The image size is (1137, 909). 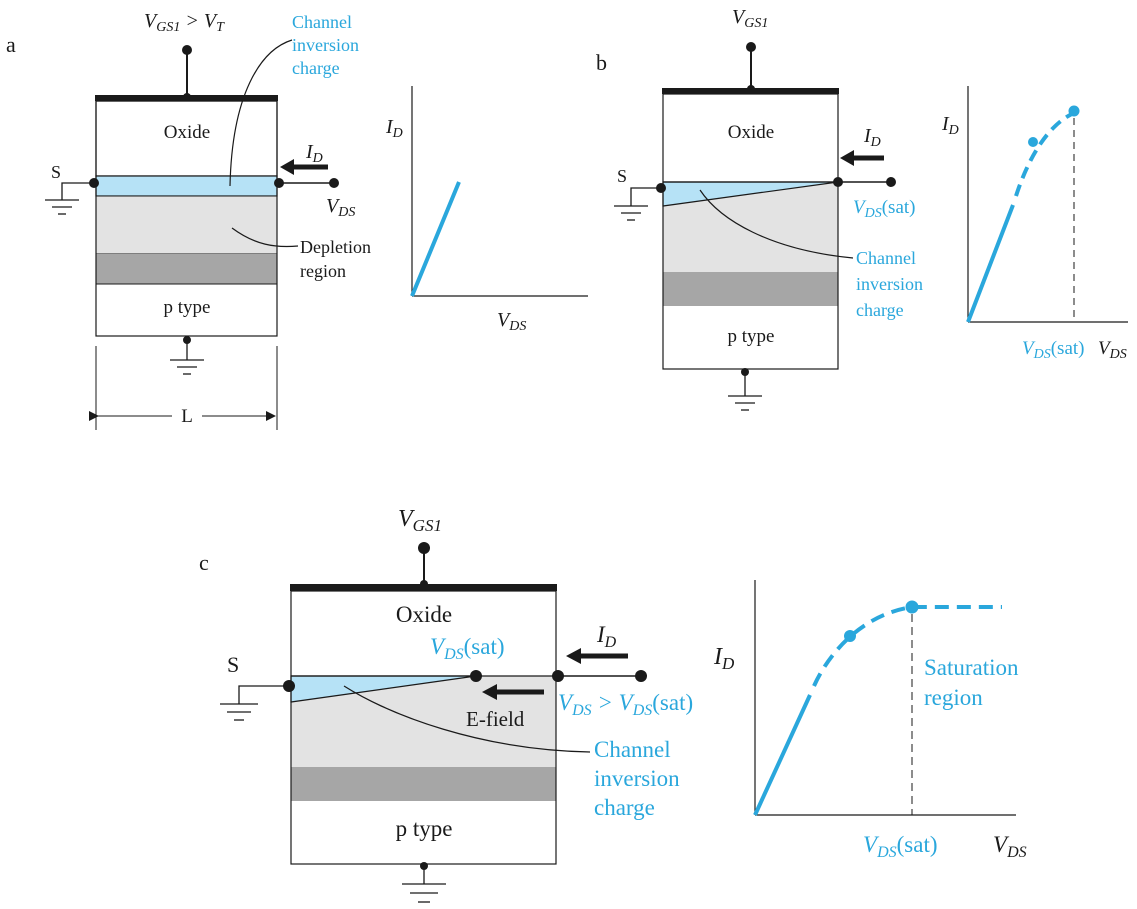 I want to click on depletion-label-a: Depletion region, so click(x=335, y=259).